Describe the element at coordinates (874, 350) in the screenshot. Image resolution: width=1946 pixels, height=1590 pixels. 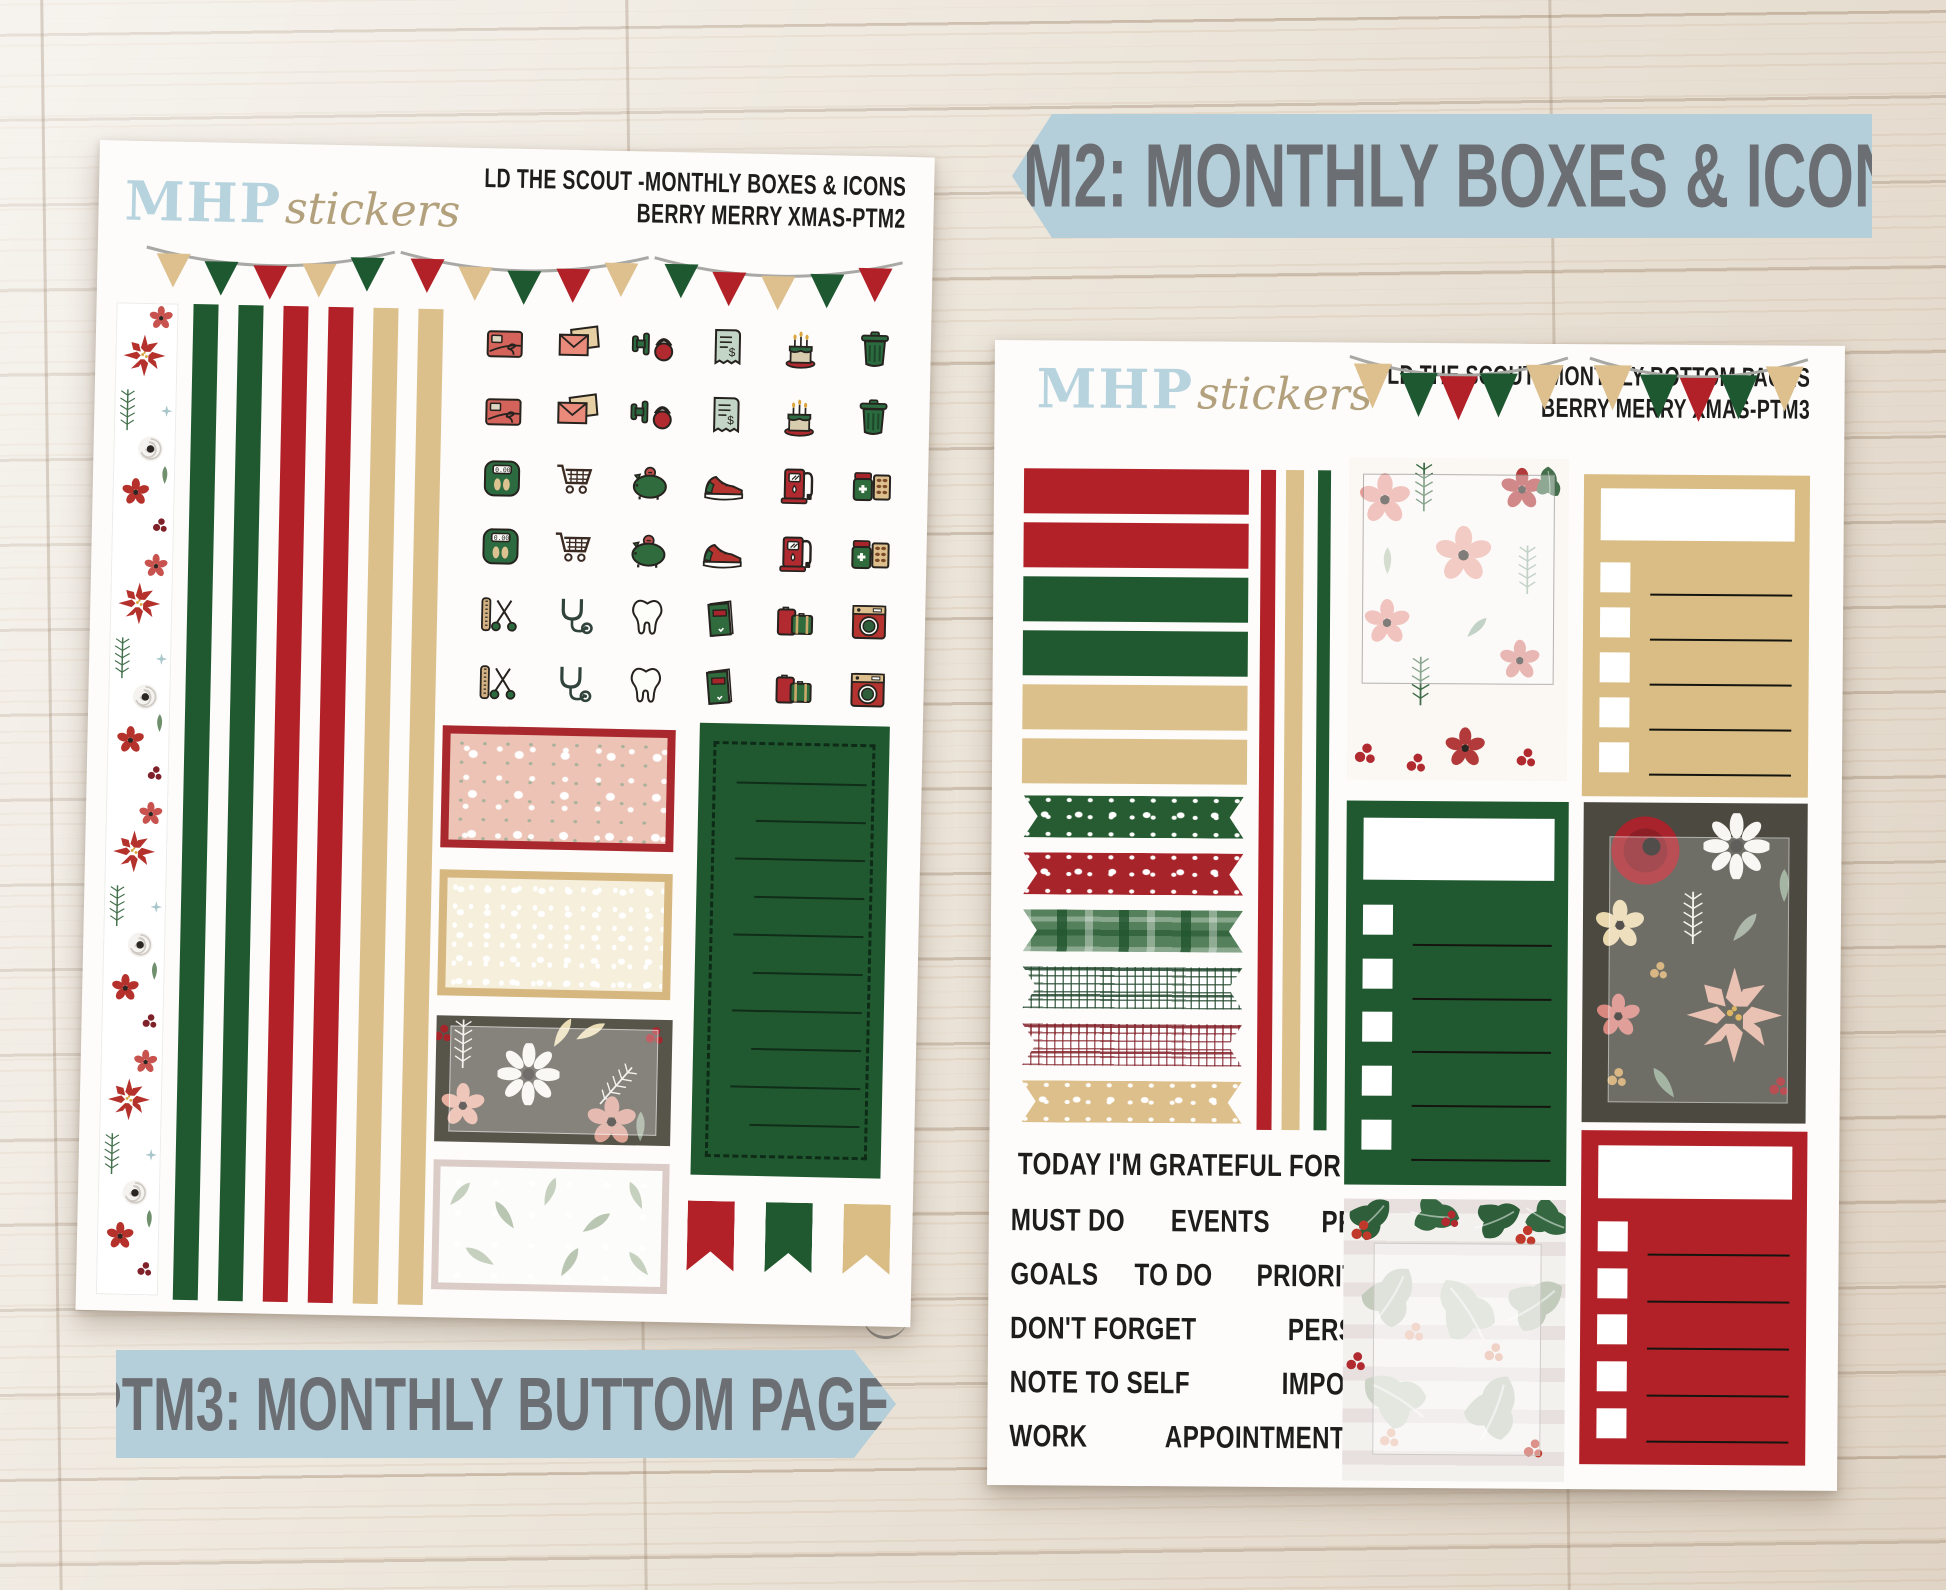
I see `trash-icon` at that location.